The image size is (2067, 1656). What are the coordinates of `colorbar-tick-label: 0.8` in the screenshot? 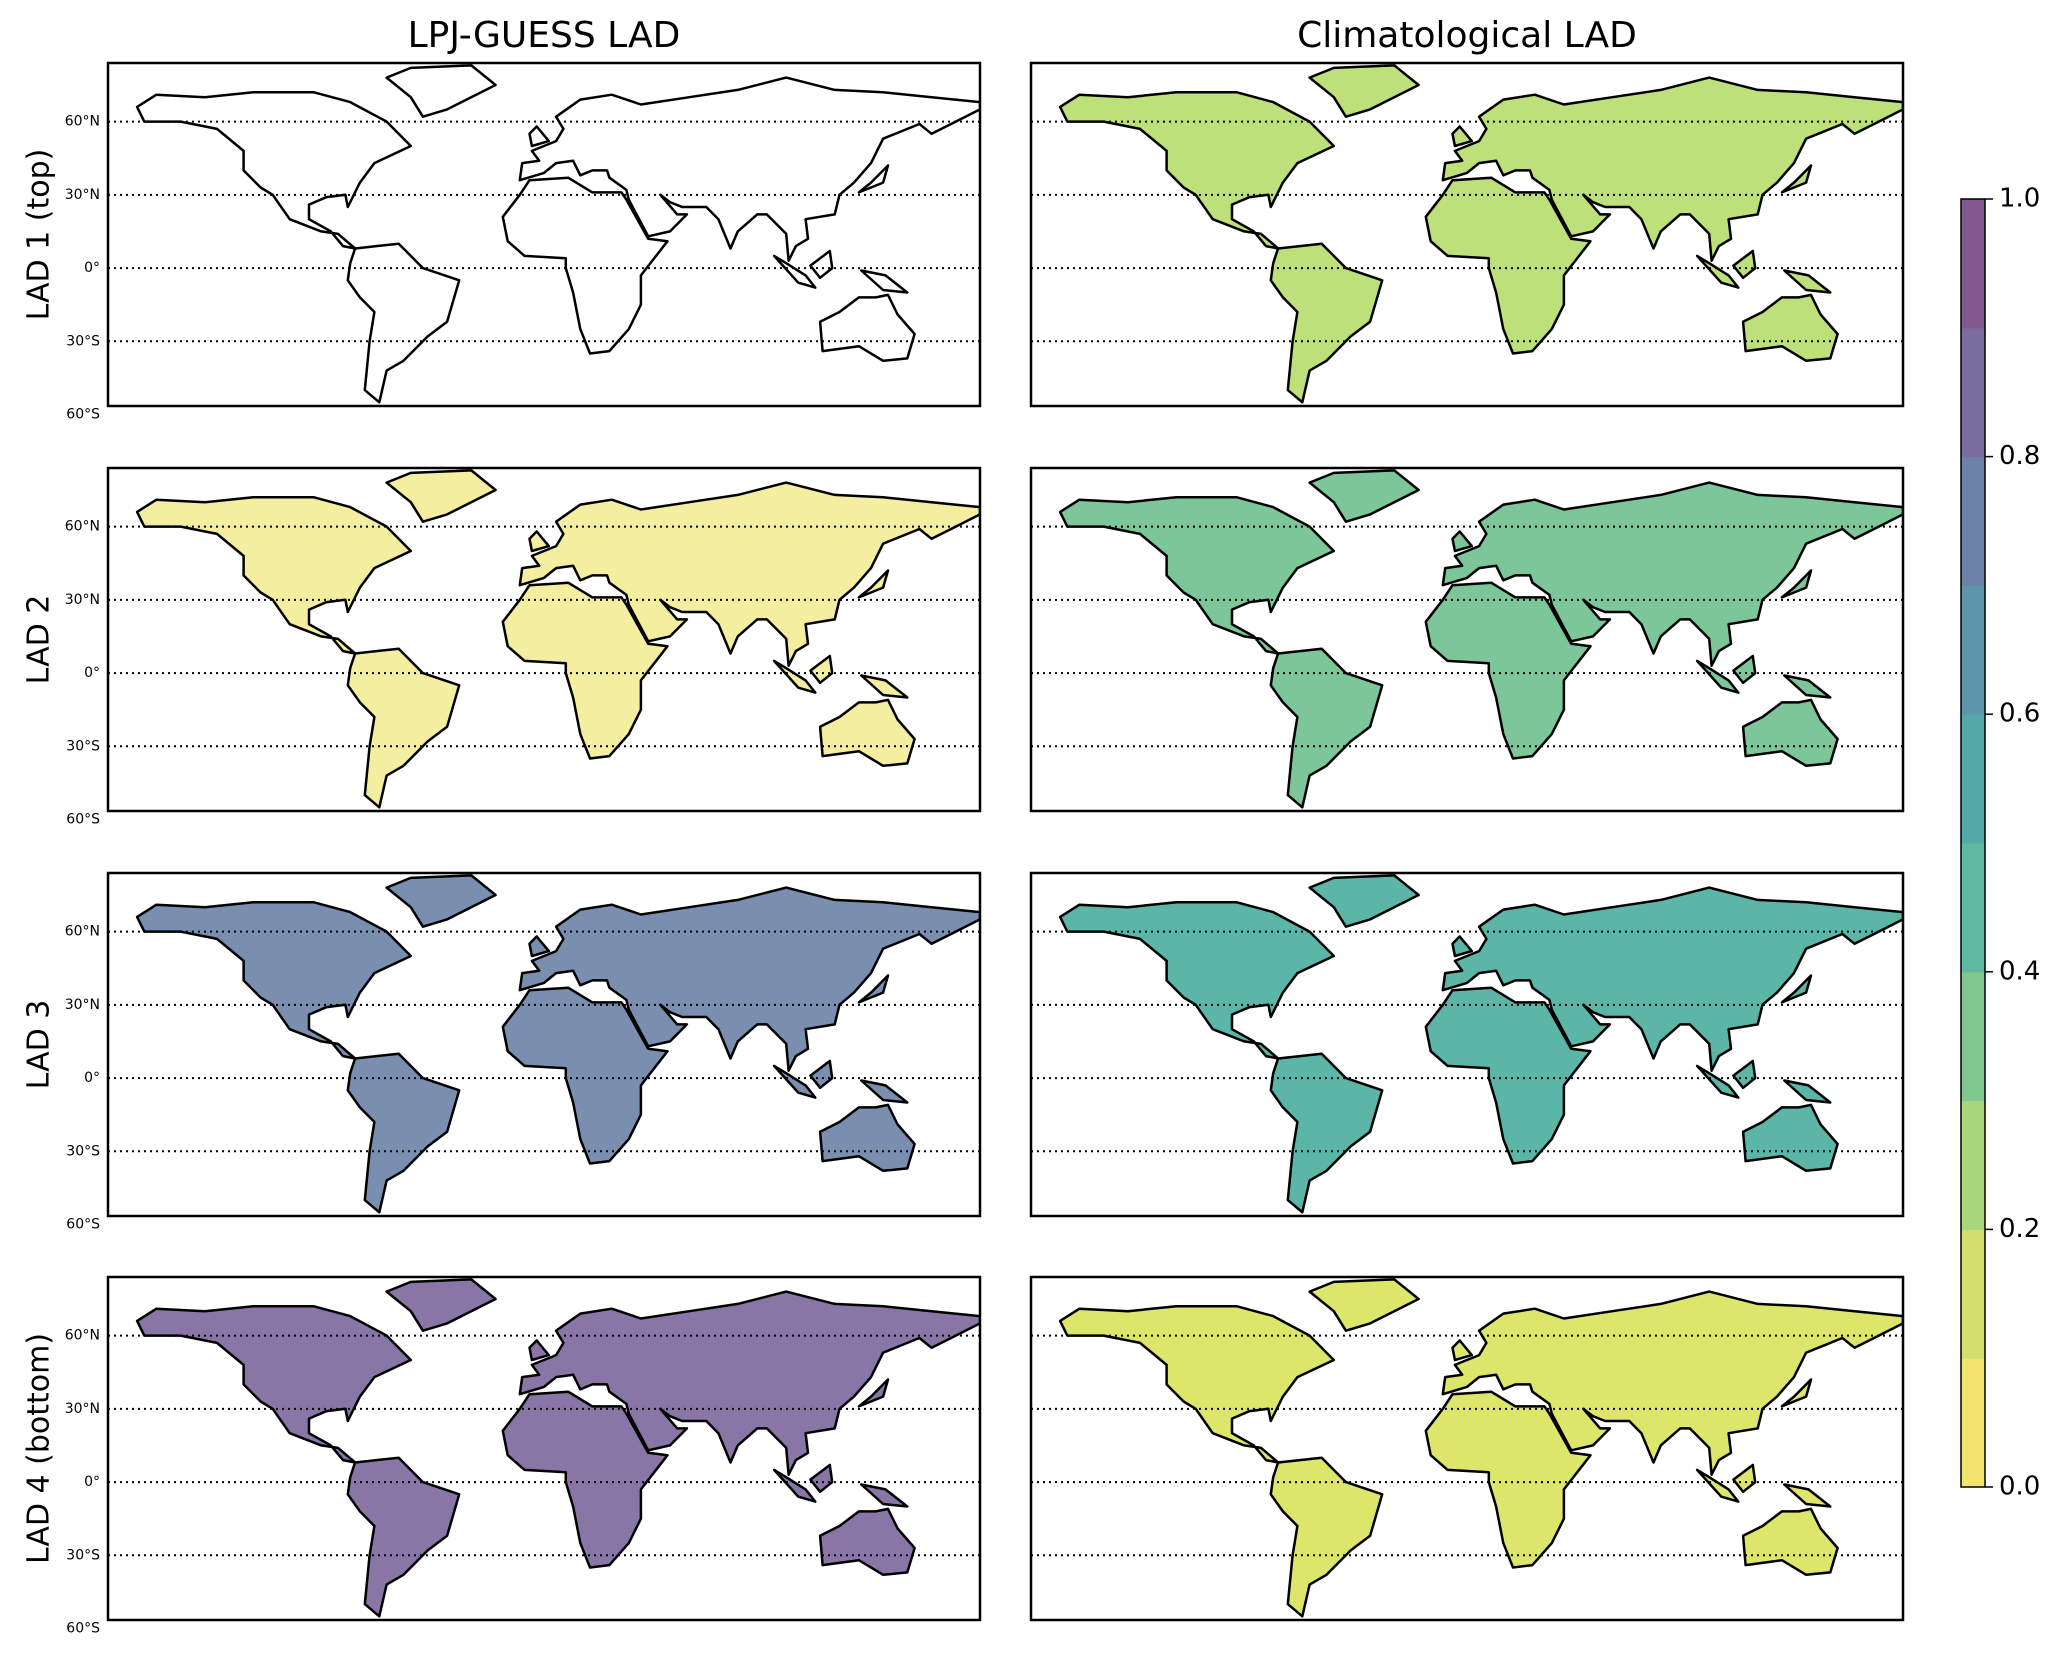 It's located at (2019, 456).